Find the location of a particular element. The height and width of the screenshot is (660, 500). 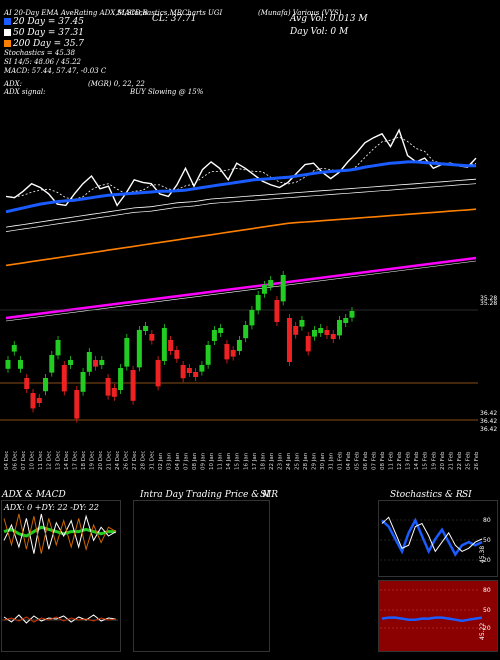

si-line is located at coordinates (432, 619).